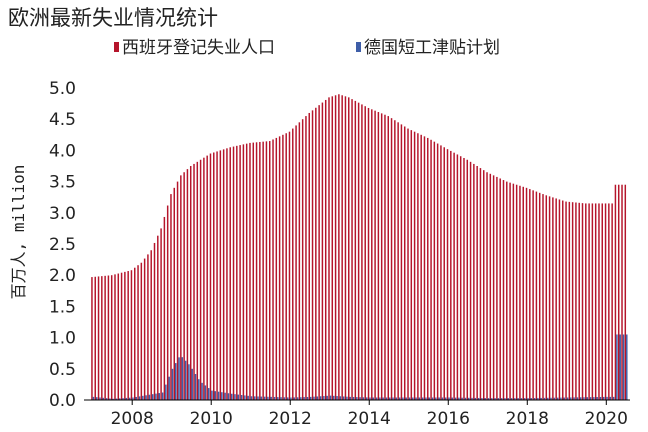 The height and width of the screenshot is (432, 648). I want to click on y-tick-label: 0.0, so click(62, 401).